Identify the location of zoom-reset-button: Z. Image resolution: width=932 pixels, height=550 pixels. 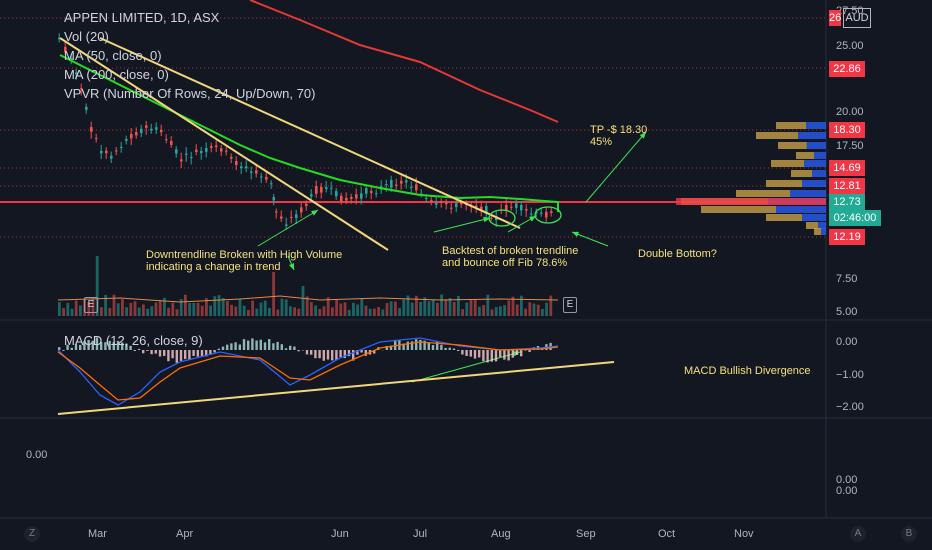
(32, 534).